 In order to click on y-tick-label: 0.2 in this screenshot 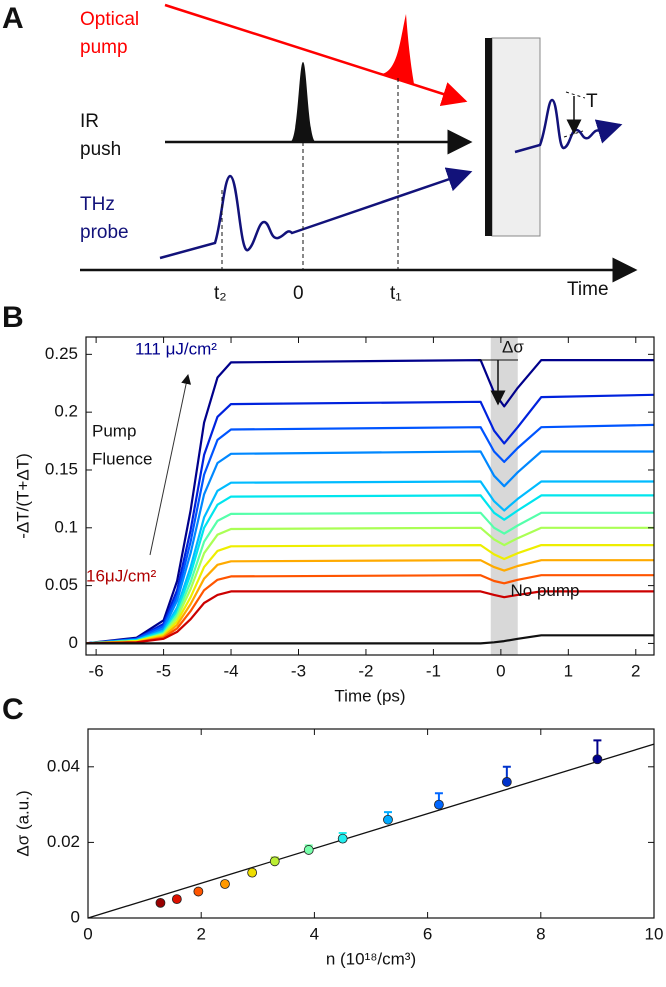, I will do `click(66, 411)`.